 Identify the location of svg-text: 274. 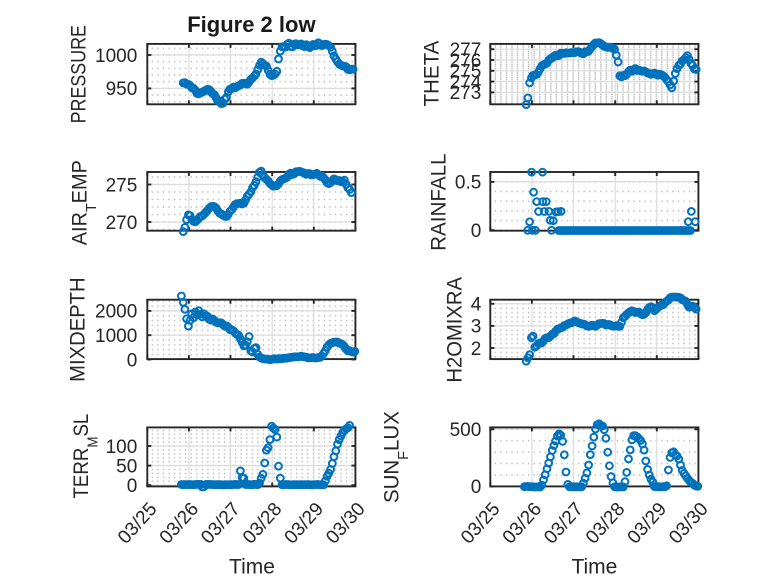
(466, 82).